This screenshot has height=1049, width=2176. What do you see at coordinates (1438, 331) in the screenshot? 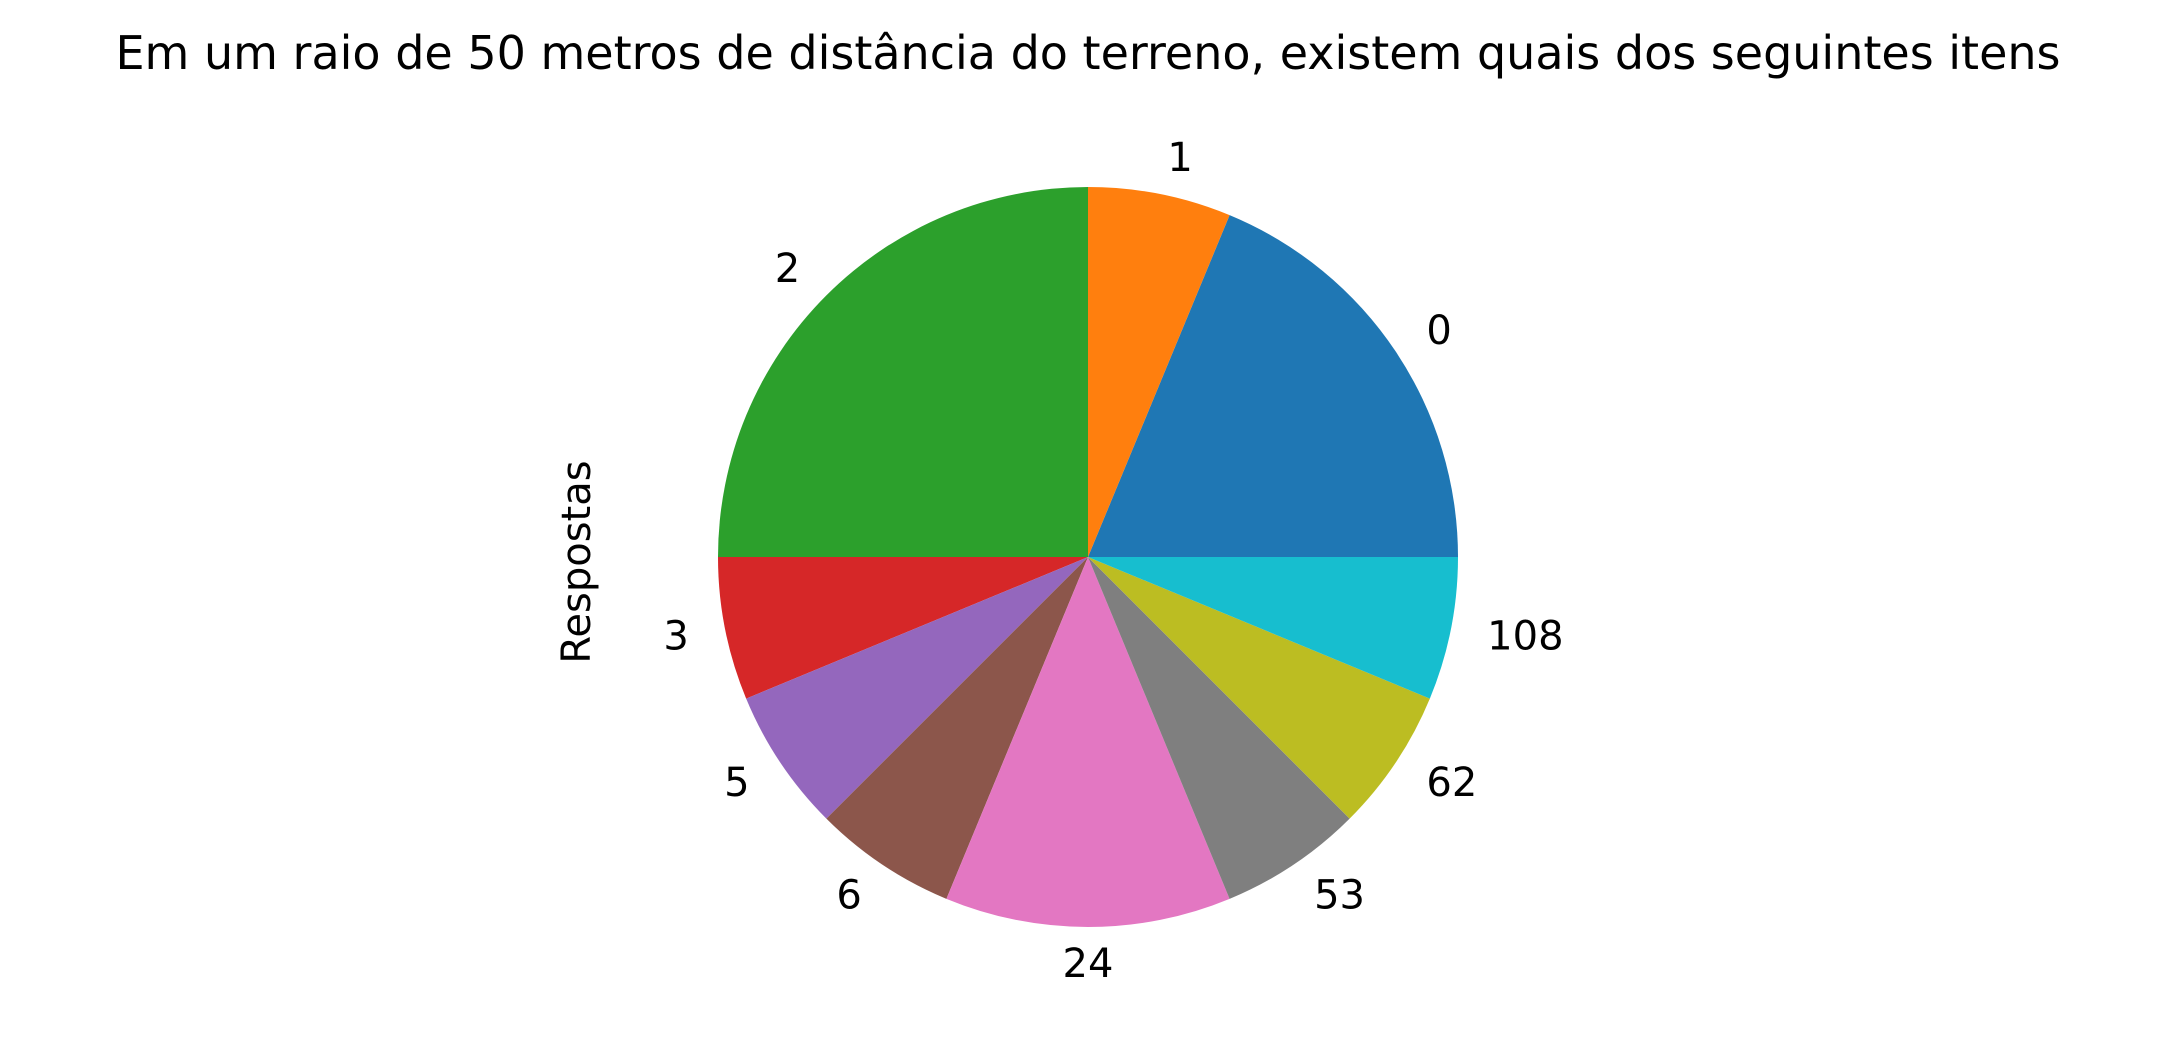
I see `pie-label-0: 0` at bounding box center [1438, 331].